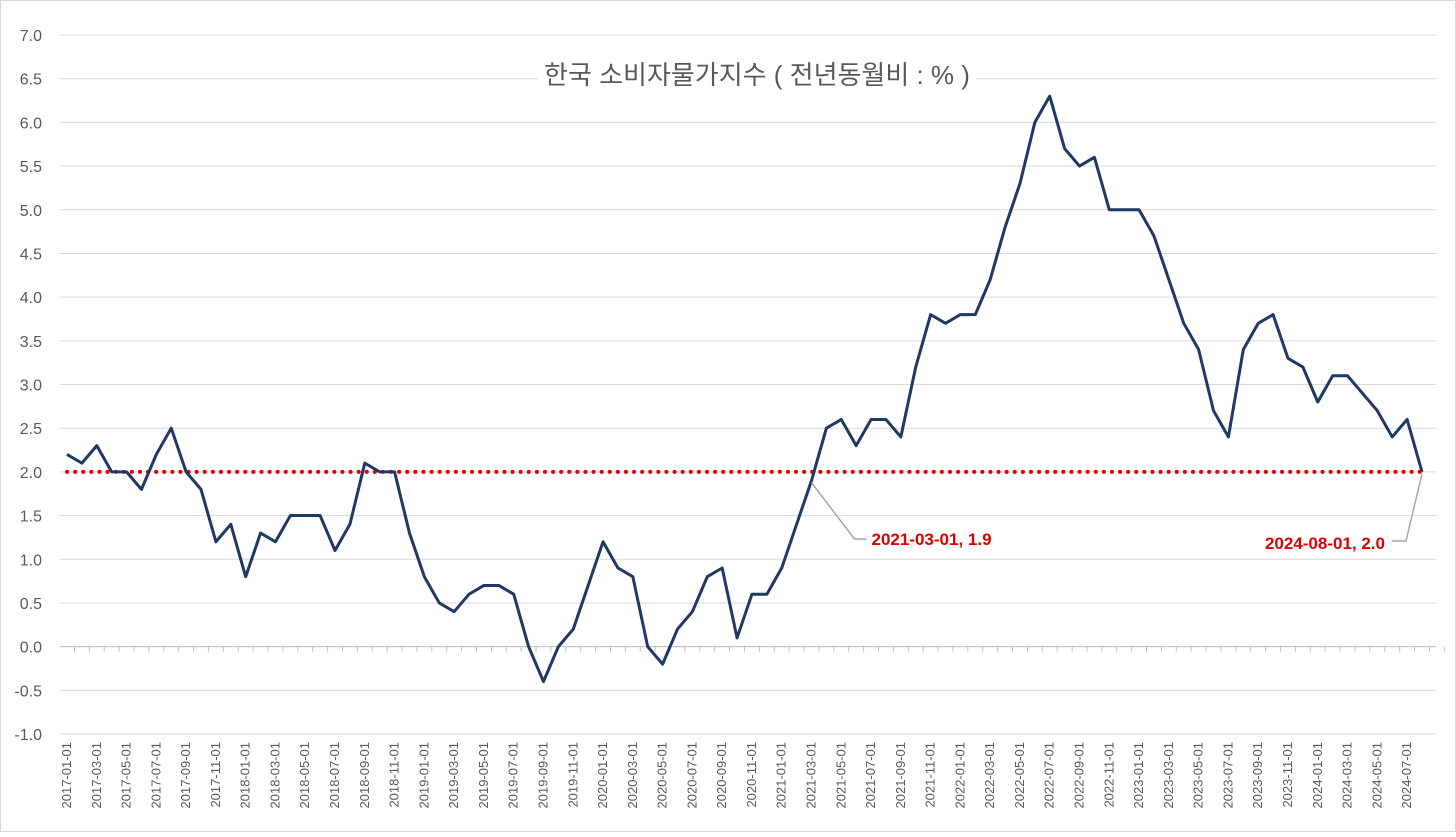 This screenshot has height=837, width=1456. Describe the element at coordinates (1257, 775) in the screenshot. I see `x-tick-label: 2023-09-01` at that location.